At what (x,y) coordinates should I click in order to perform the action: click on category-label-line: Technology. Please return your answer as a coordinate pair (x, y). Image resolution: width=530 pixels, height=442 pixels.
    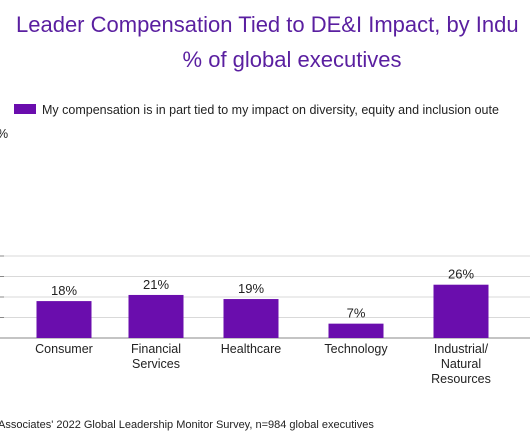
    Looking at the image, I should click on (356, 349).